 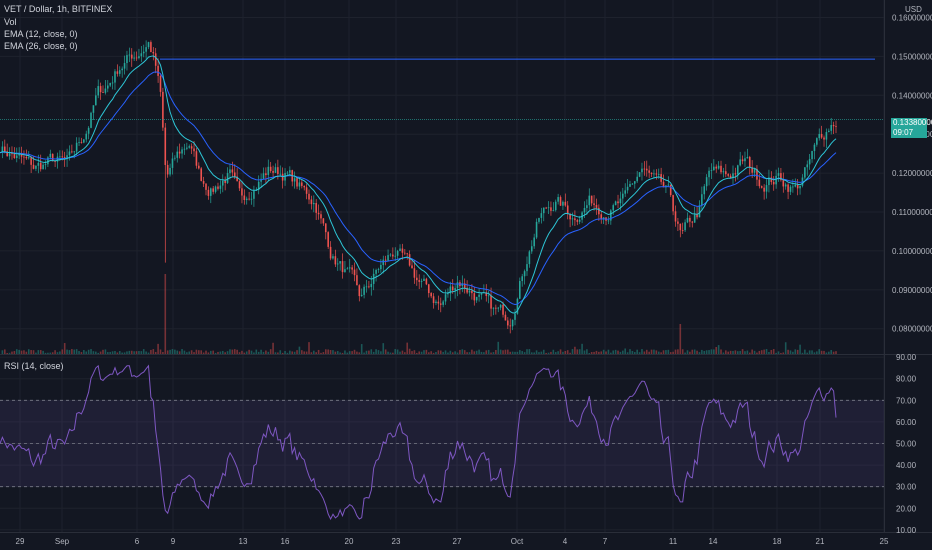 What do you see at coordinates (243, 541) in the screenshot?
I see `time-tick-label: 13` at bounding box center [243, 541].